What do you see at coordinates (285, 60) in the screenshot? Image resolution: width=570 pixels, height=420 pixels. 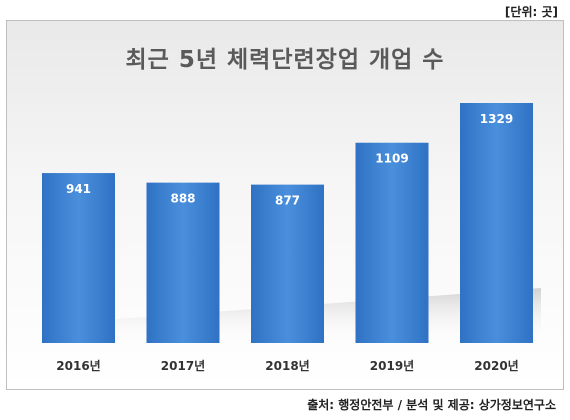 I see `chart-title: 최근 5년 체력단련장업 개업 수` at bounding box center [285, 60].